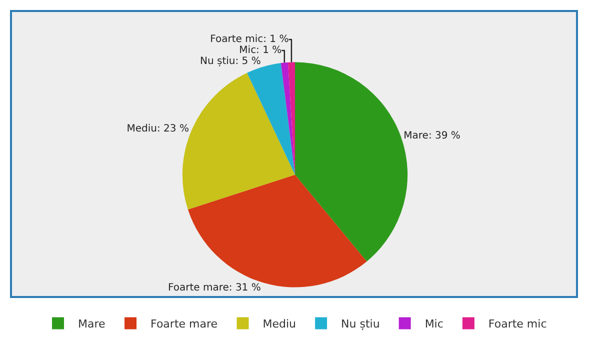 This screenshot has height=354, width=590. I want to click on data-label: Foarte mic: 1 %, so click(249, 40).